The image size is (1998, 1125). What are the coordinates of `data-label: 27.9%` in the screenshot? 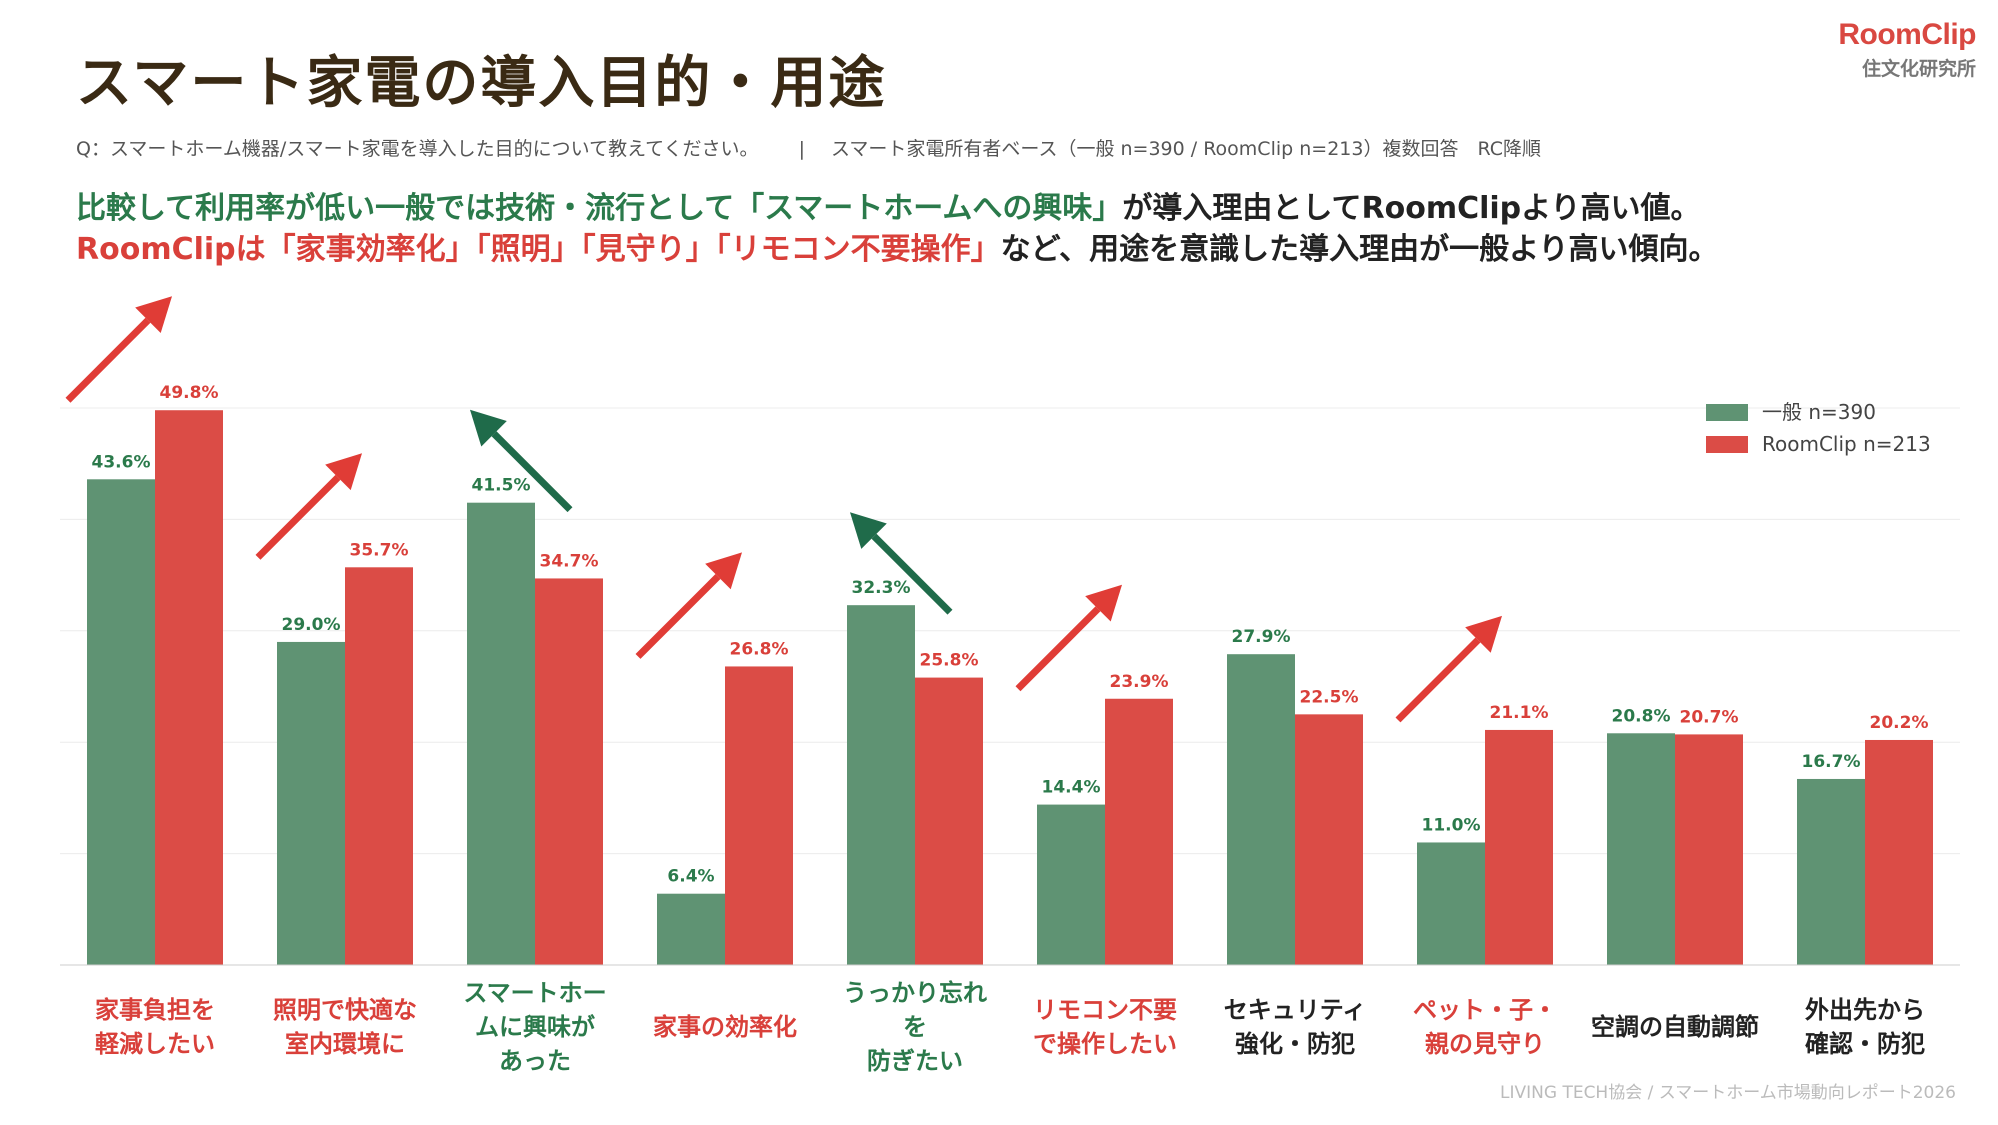 It's located at (1261, 637).